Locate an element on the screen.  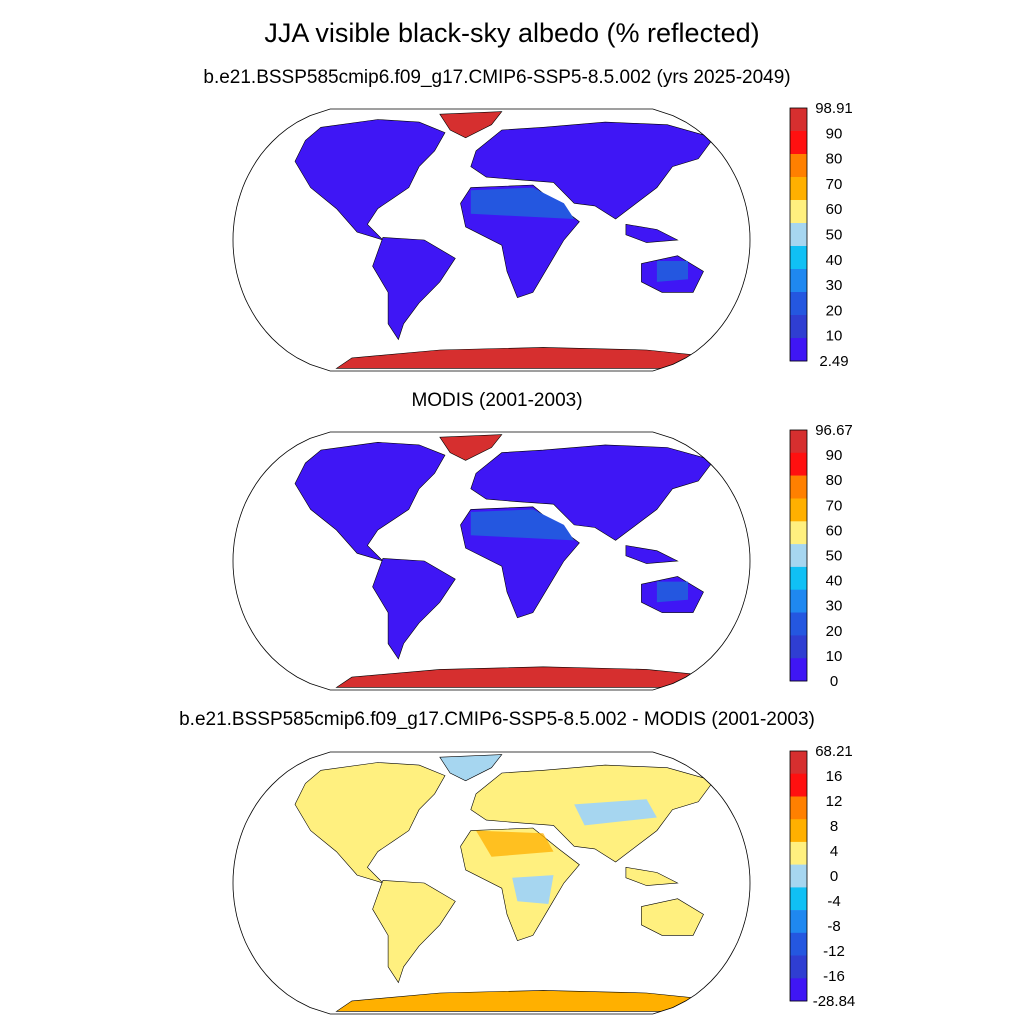
colorbar-tick-label: -12 is located at coordinates (834, 951).